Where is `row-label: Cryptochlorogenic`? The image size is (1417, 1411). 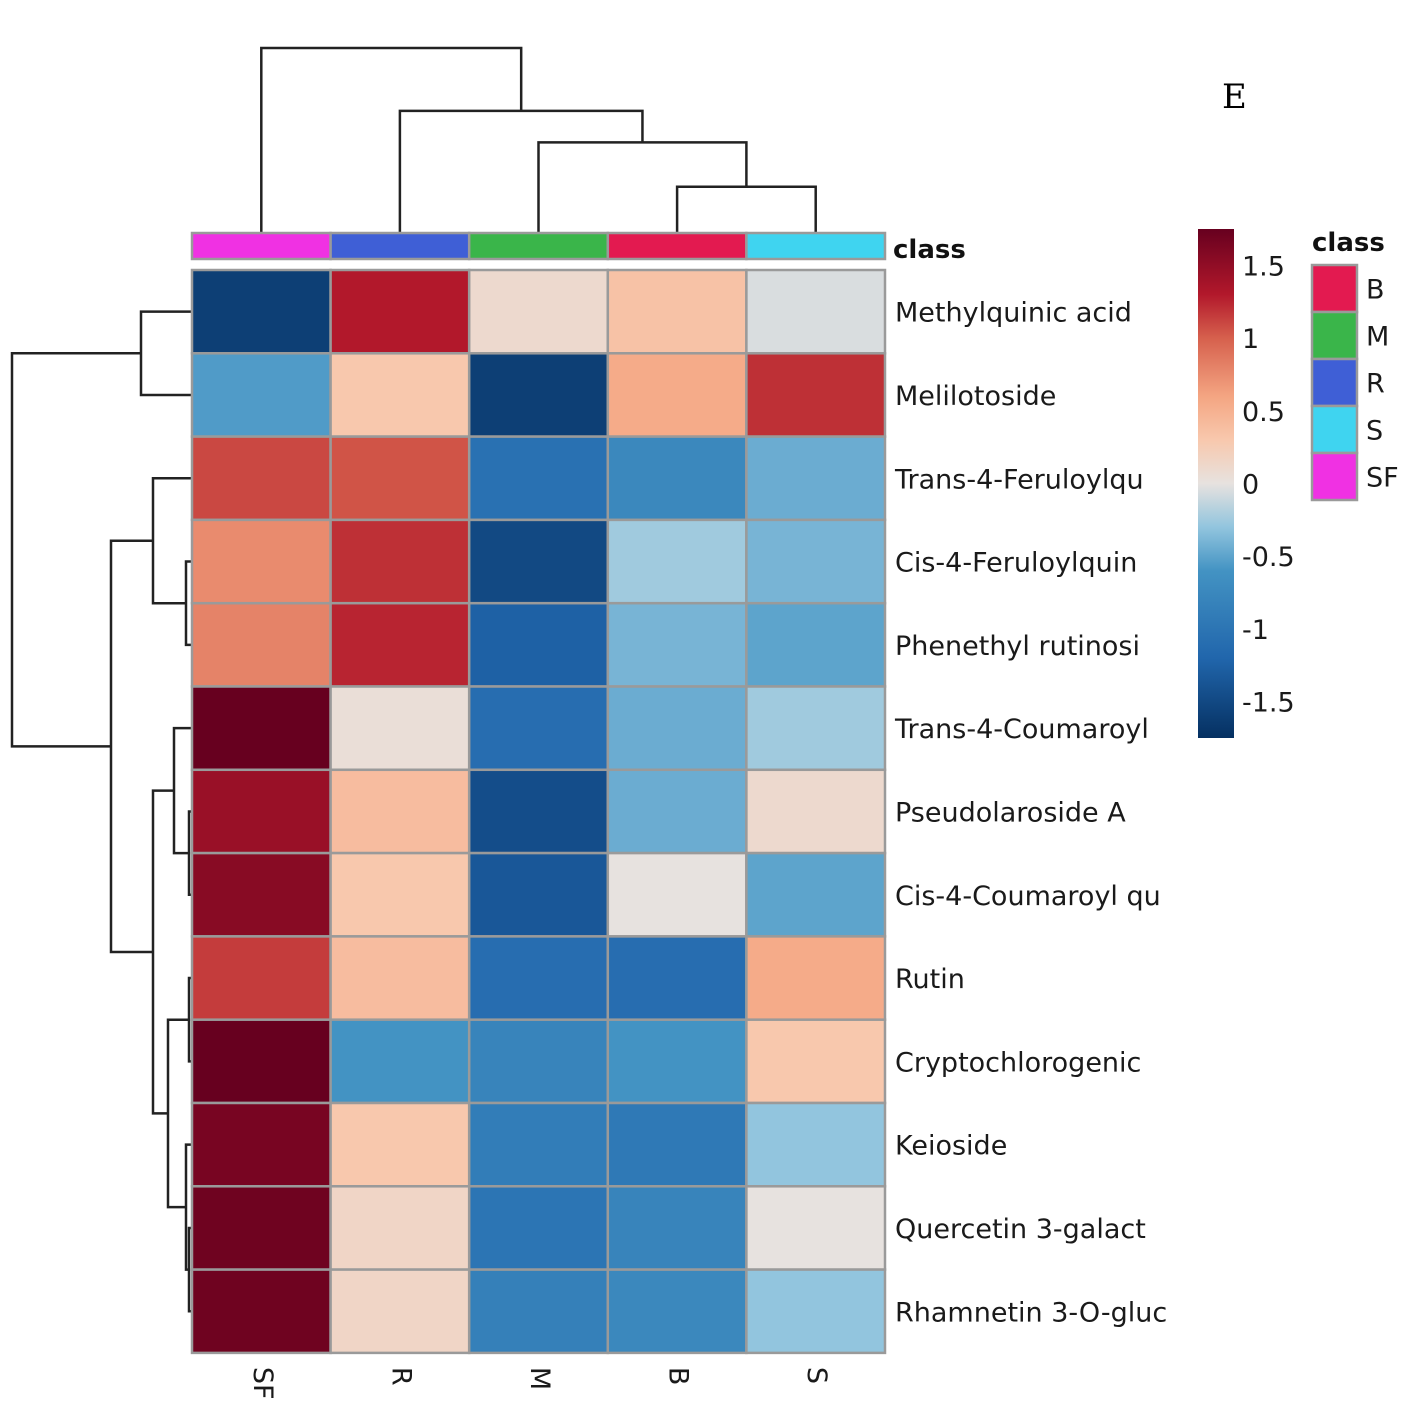 row-label: Cryptochlorogenic is located at coordinates (1018, 1062).